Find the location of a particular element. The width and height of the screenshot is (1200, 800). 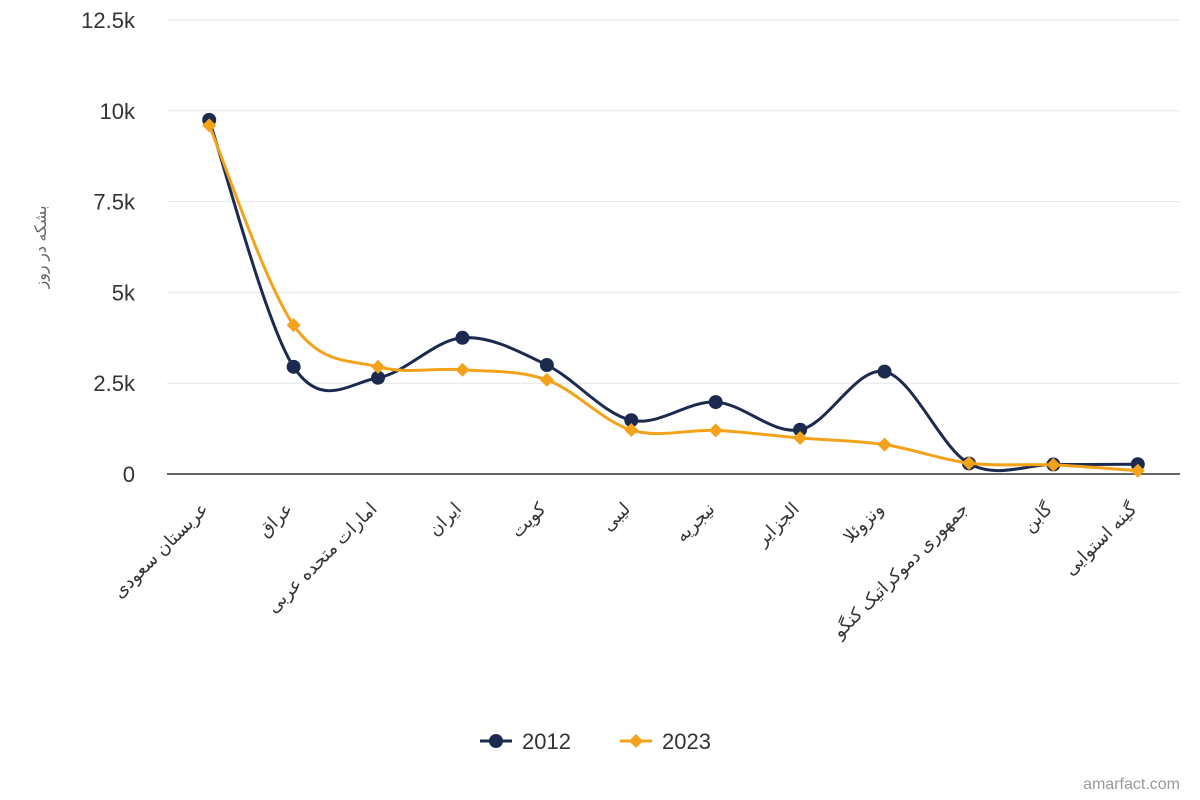

x-tick-label: جمهوری دموکراتیک کنگو is located at coordinates (899, 570).